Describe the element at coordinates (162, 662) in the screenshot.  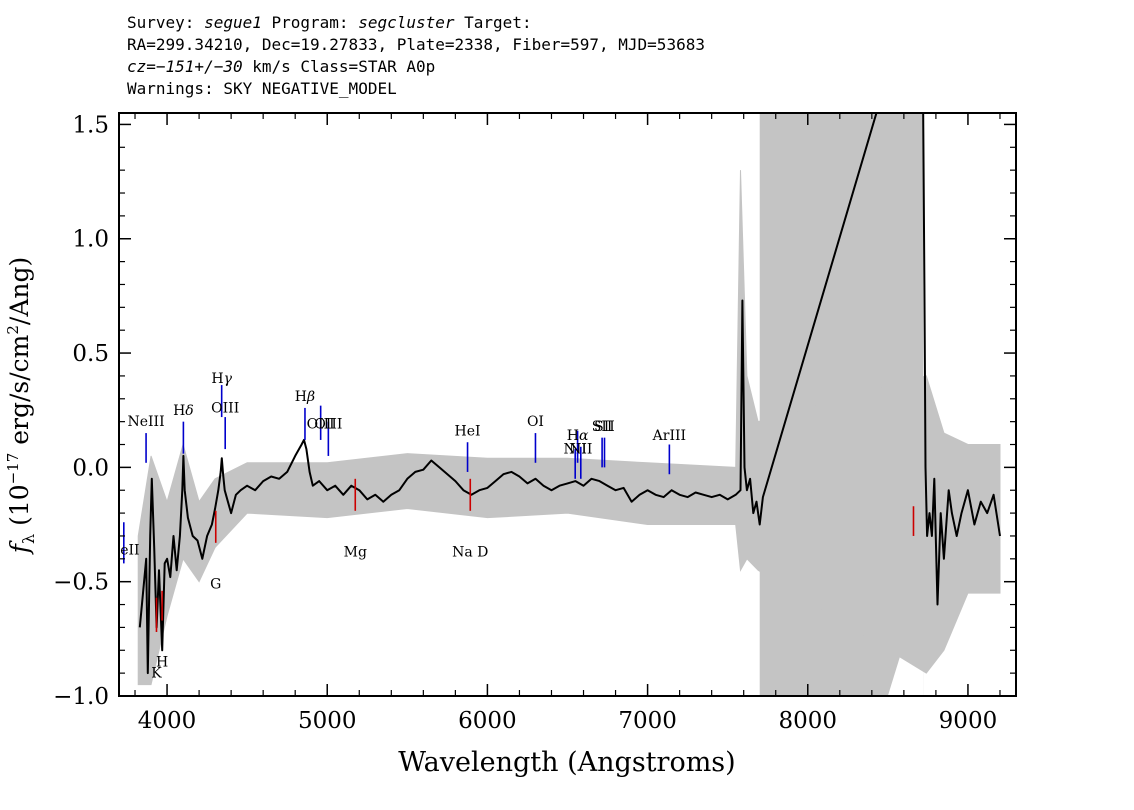
I see `absorption-line-label: H` at that location.